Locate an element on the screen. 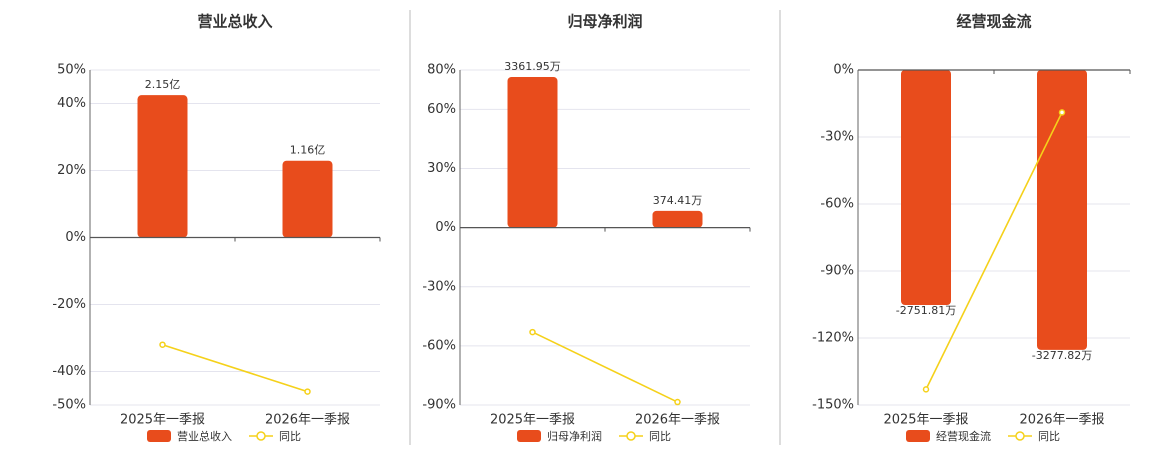 This screenshot has height=450, width=1160. value-label: -3277.82万 is located at coordinates (1062, 355).